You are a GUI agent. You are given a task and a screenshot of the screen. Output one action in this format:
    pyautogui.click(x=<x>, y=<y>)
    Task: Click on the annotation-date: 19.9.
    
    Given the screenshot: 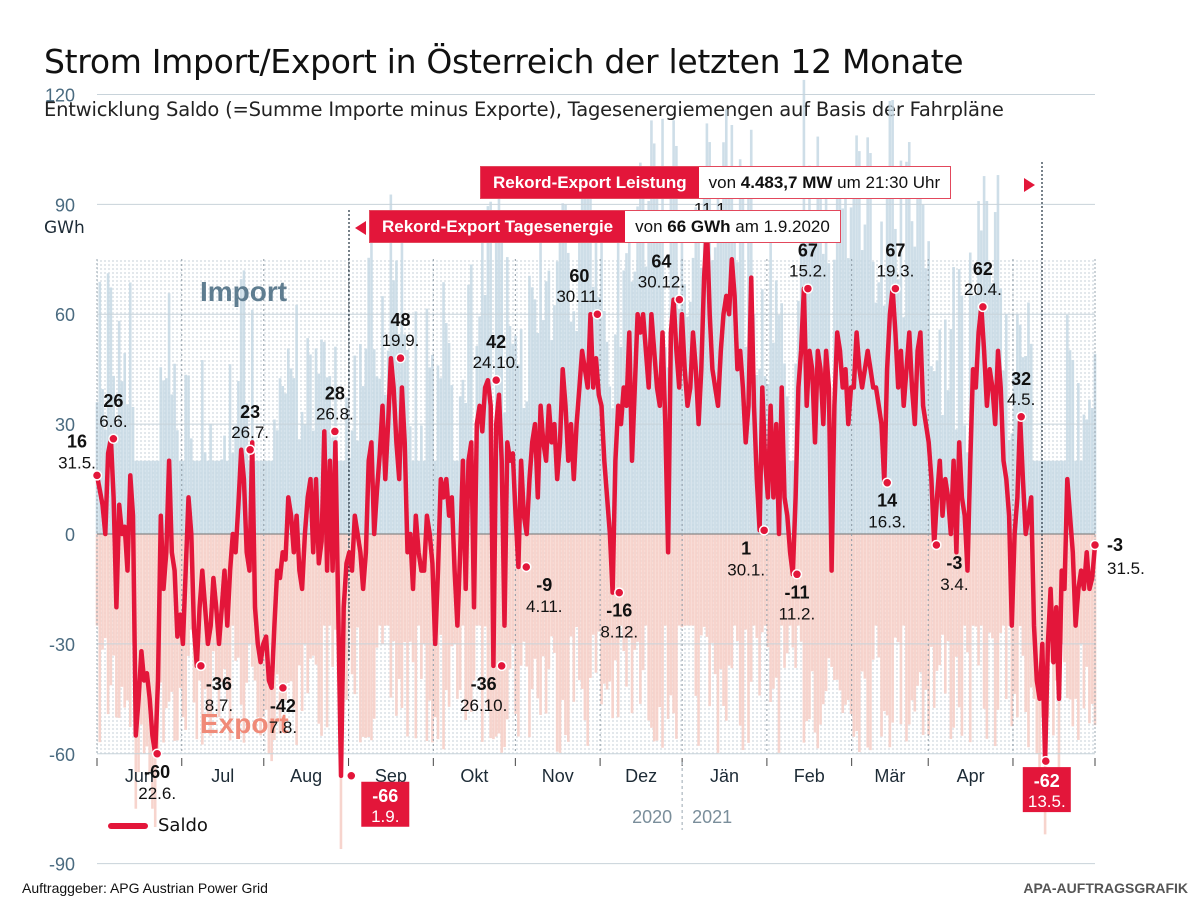 What is the action you would take?
    pyautogui.click(x=401, y=340)
    